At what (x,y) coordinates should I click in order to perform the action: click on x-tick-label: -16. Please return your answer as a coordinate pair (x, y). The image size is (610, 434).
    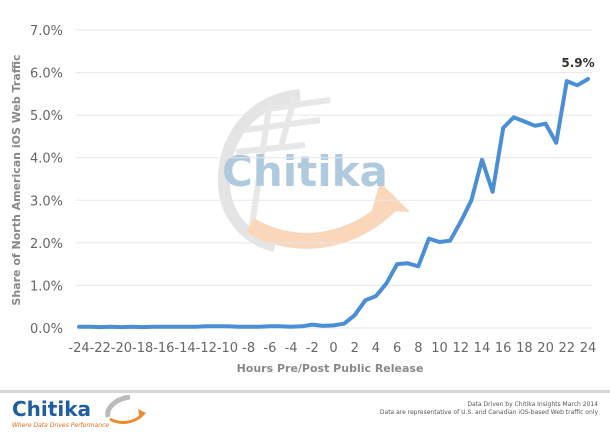
    Looking at the image, I should click on (163, 348).